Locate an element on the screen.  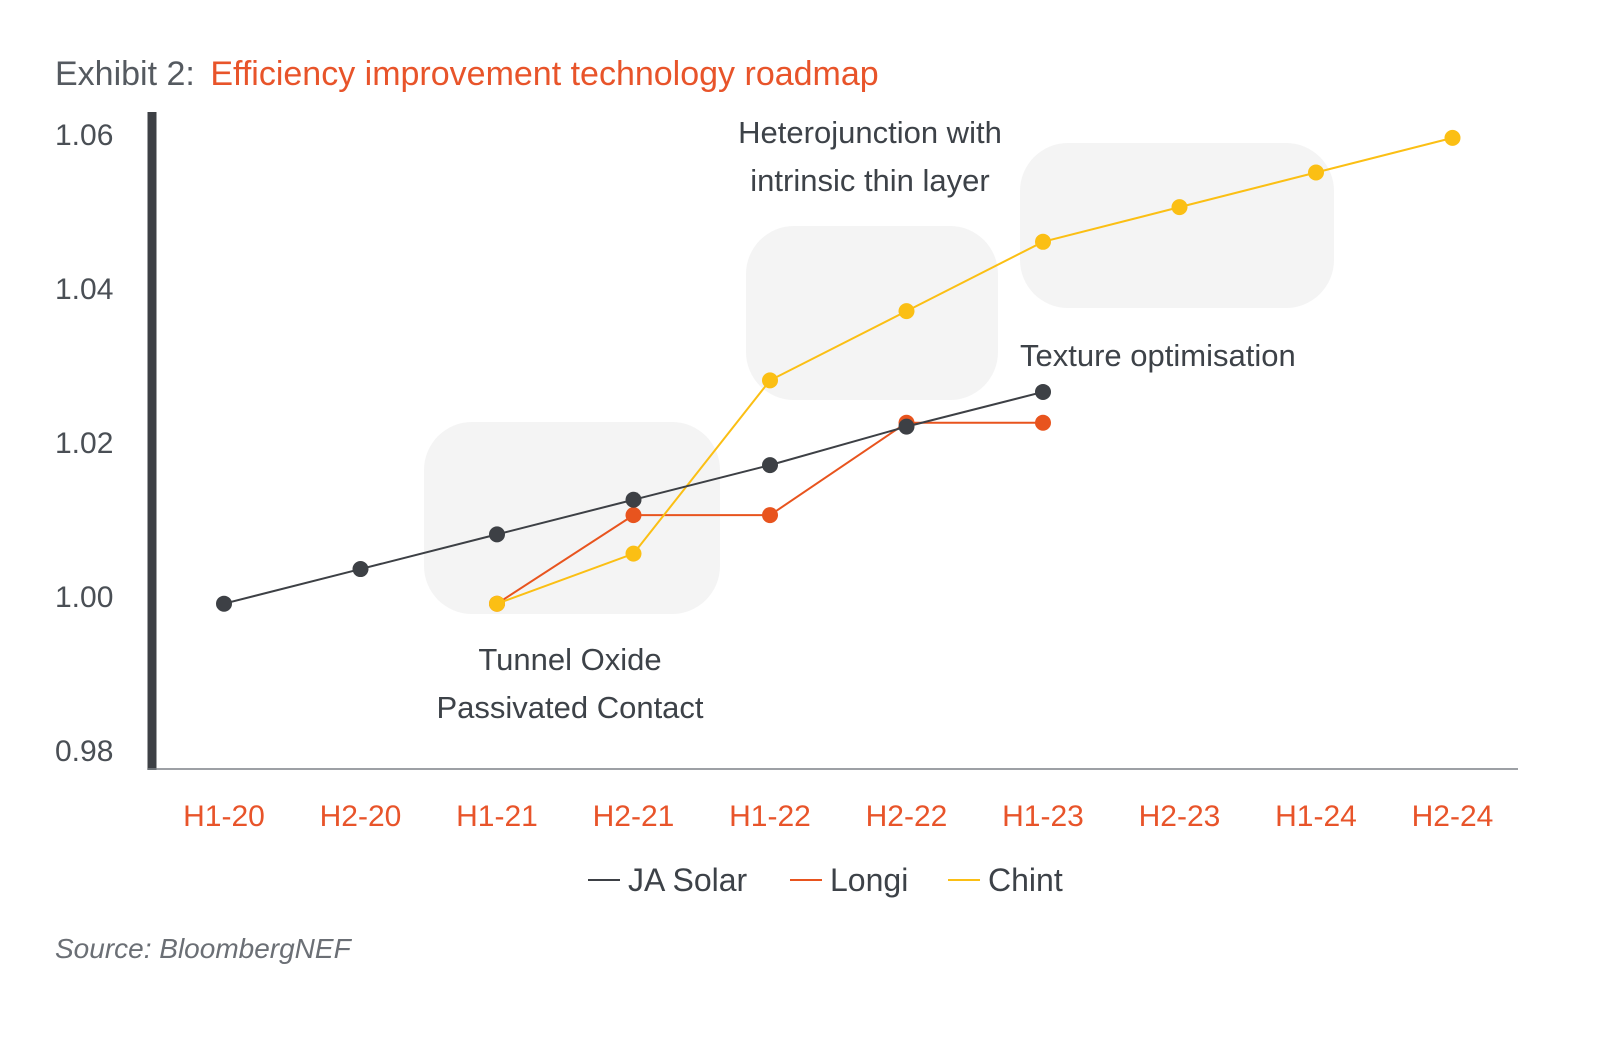
x-tick-label-h1-21: H1-21 is located at coordinates (497, 816).